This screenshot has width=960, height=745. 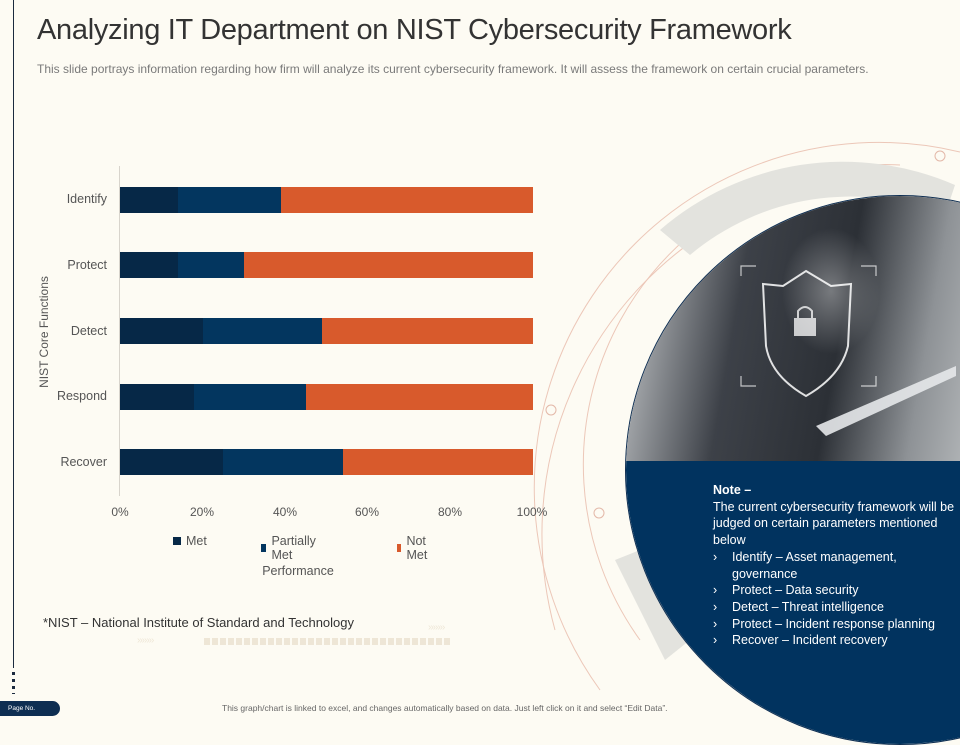 I want to click on x-tick-label: 100%, so click(x=532, y=512).